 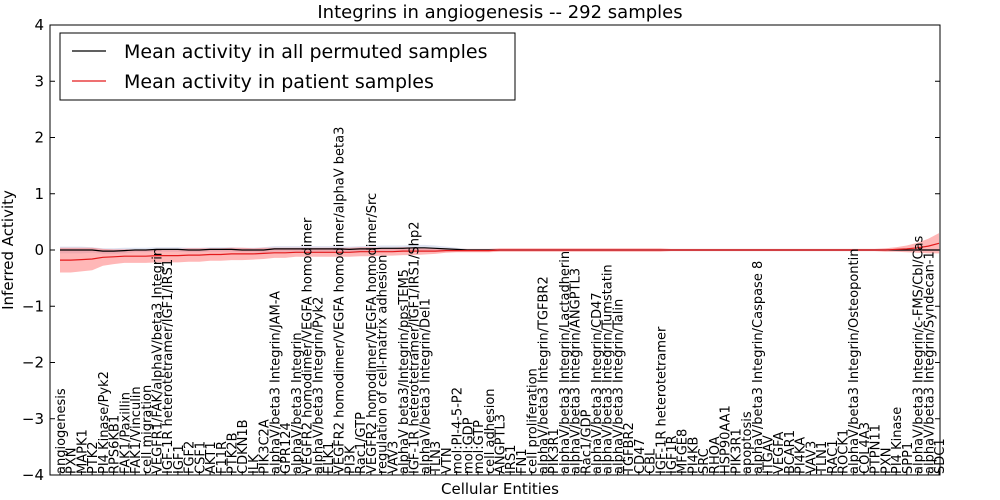 I want to click on x-tick-label: ELK1, so click(x=329, y=458).